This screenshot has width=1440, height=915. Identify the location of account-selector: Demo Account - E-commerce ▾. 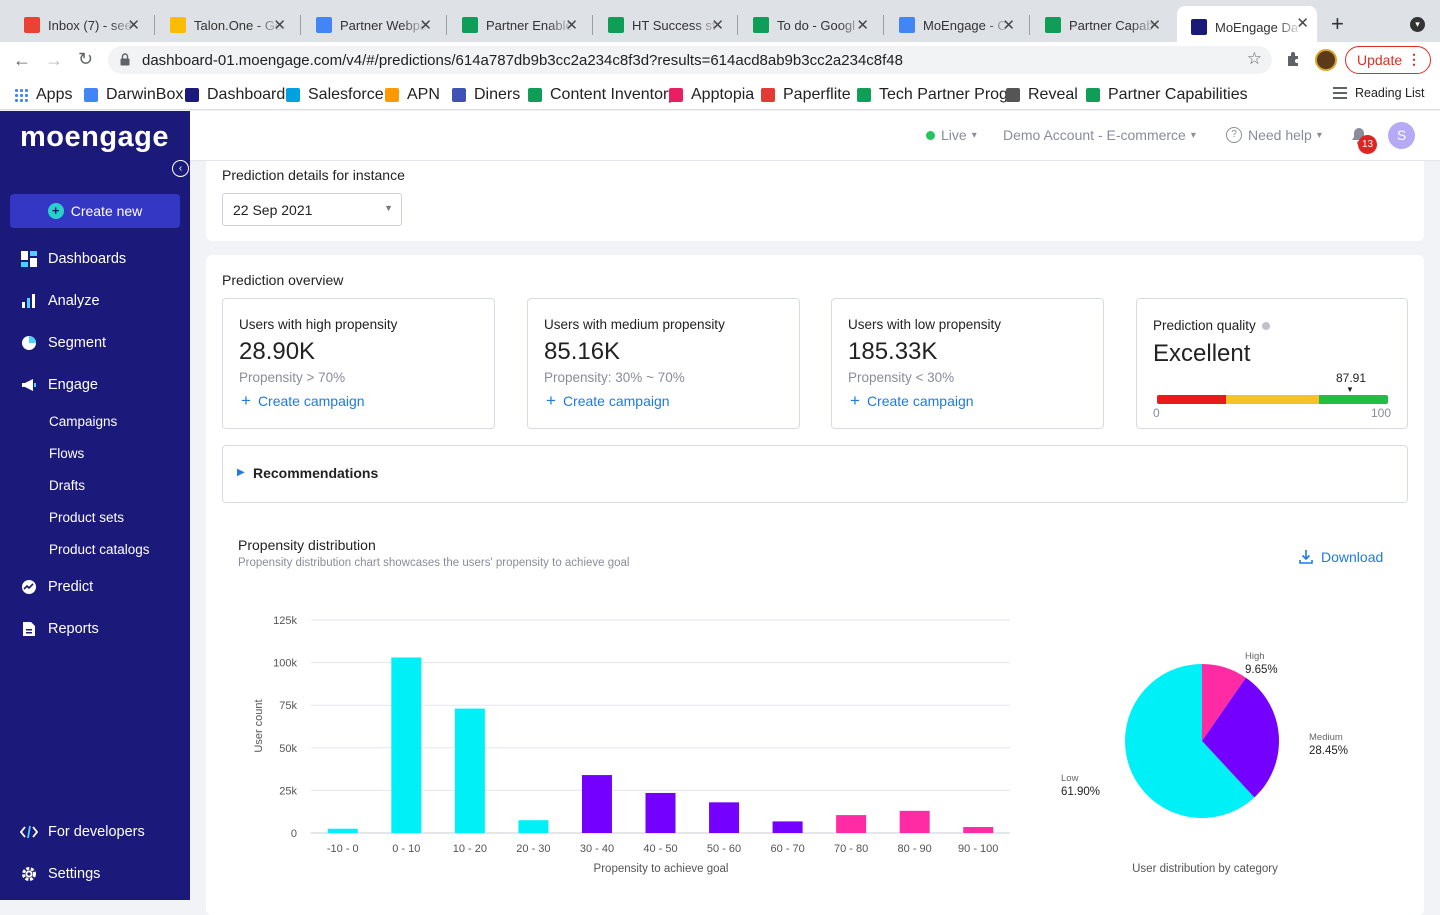
(1099, 135).